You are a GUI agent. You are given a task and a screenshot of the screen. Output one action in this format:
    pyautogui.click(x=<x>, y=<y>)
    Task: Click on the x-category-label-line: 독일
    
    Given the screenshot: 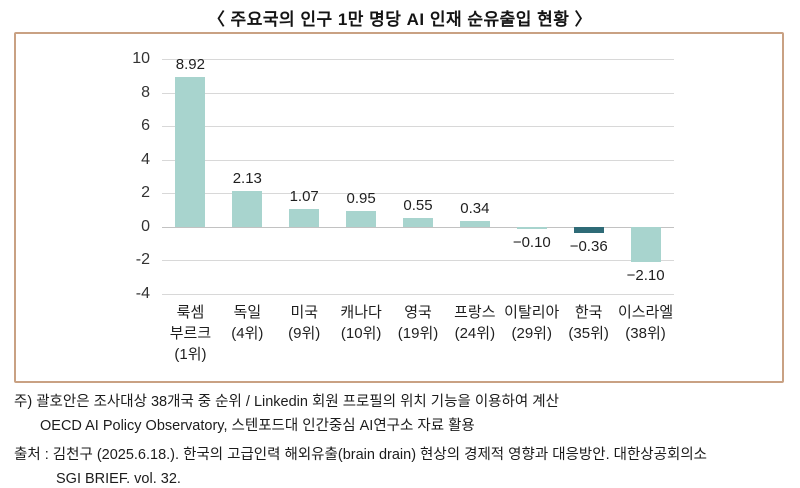 What is the action you would take?
    pyautogui.click(x=247, y=312)
    